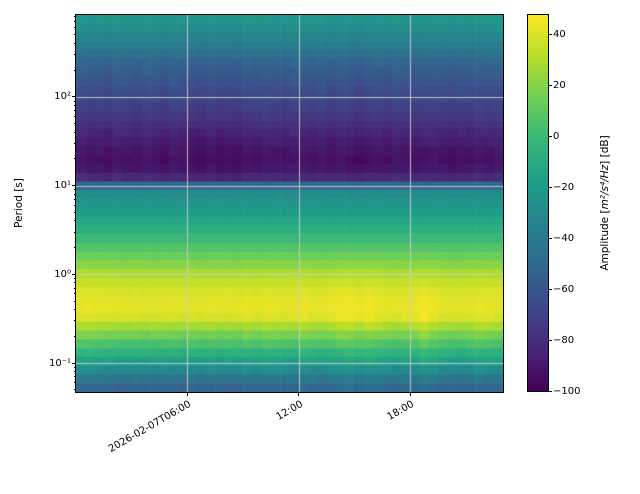 The height and width of the screenshot is (494, 640). I want to click on colorbar-label: Amplitude [m²/s⁴/Hz] [dB], so click(605, 202).